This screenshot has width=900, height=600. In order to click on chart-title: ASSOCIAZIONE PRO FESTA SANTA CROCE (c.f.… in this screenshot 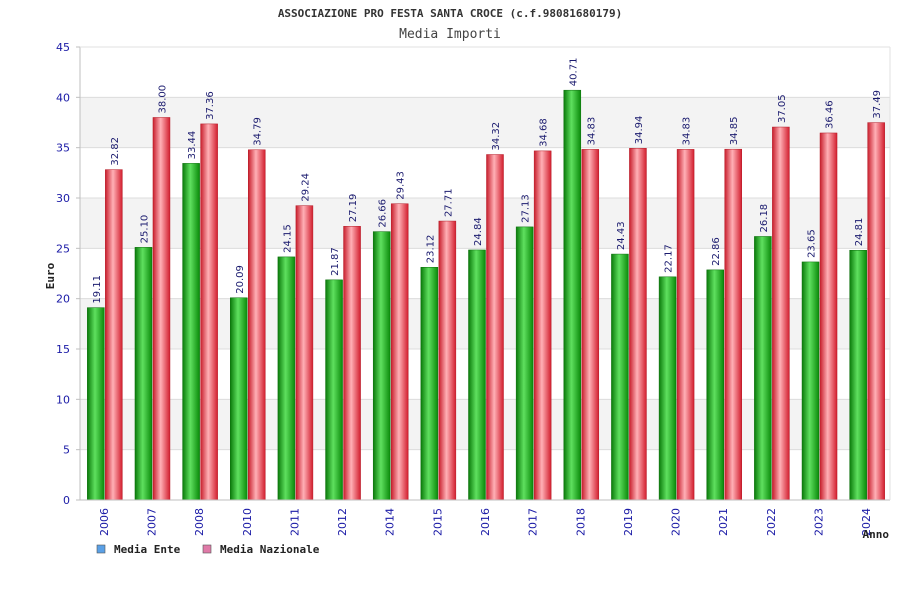, I will do `click(450, 13)`.